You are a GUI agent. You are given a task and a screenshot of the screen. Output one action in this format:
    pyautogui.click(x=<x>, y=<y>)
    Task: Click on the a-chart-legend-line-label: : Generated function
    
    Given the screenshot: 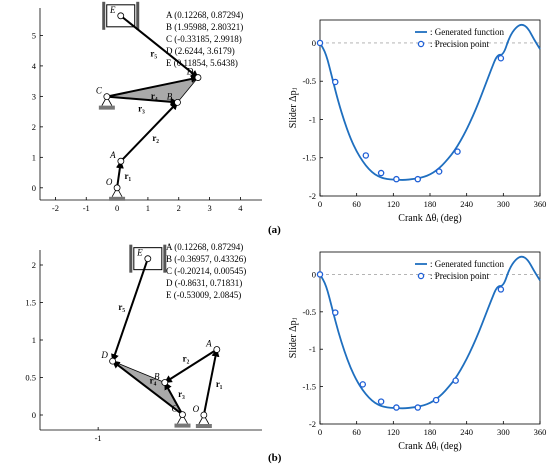 What is the action you would take?
    pyautogui.click(x=467, y=32)
    